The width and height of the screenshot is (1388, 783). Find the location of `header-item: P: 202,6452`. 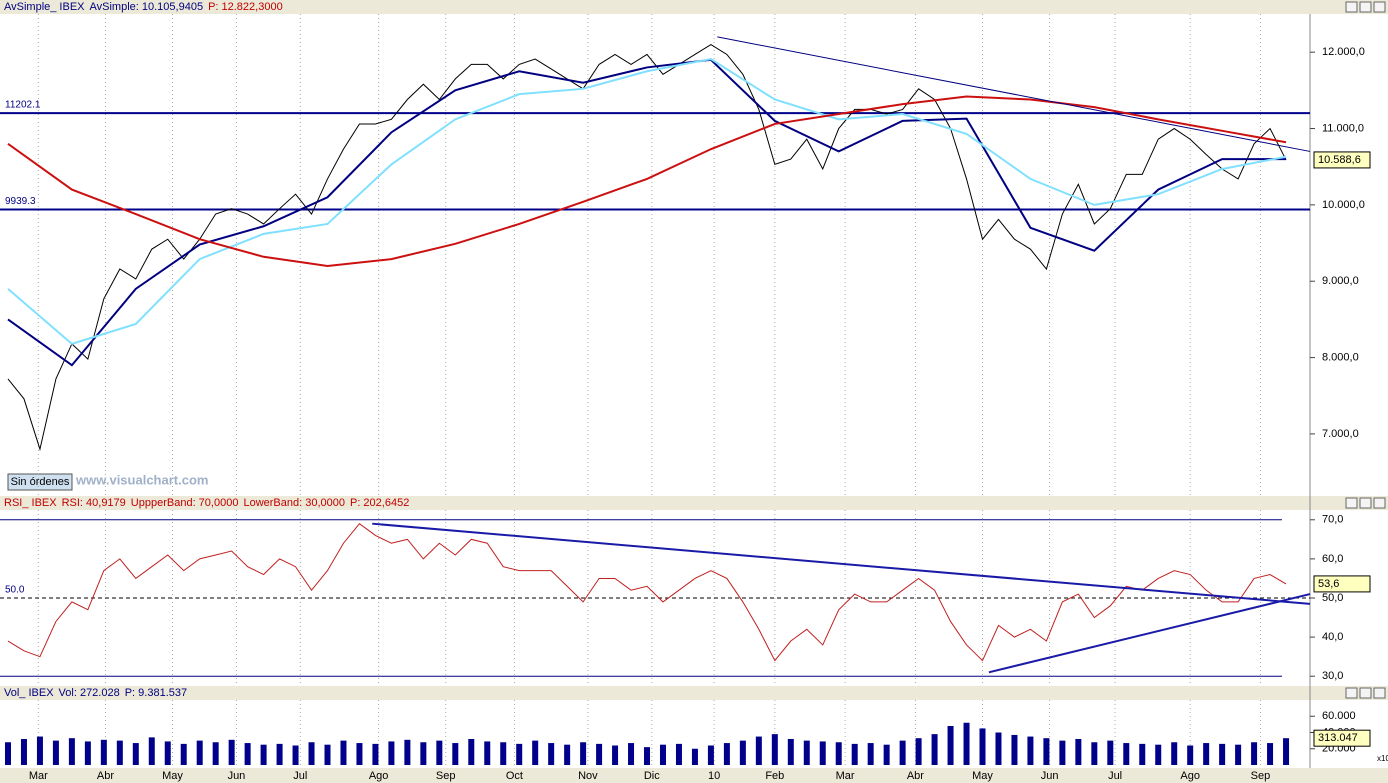

header-item: P: 202,6452 is located at coordinates (379, 503).